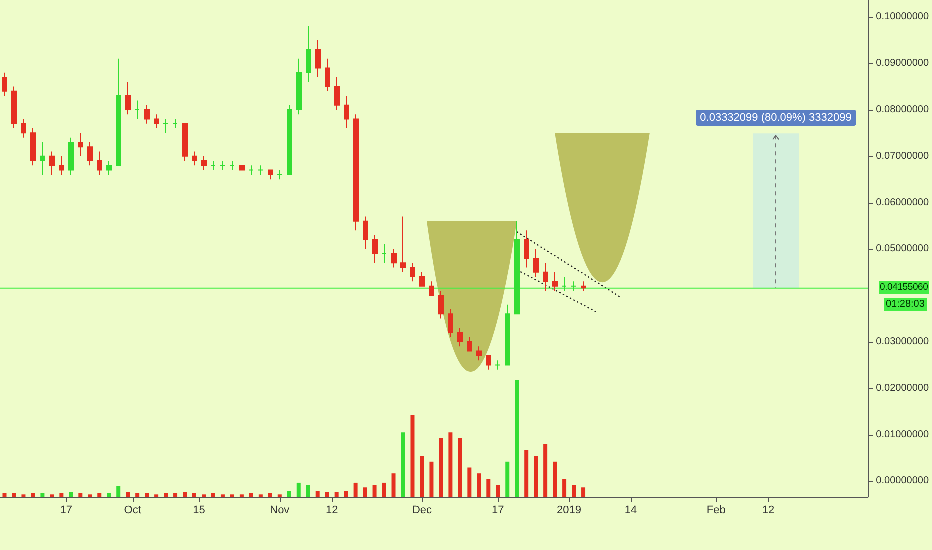 This screenshot has width=932, height=550. Describe the element at coordinates (903, 64) in the screenshot. I see `y-tick-label: 0.09000000` at that location.